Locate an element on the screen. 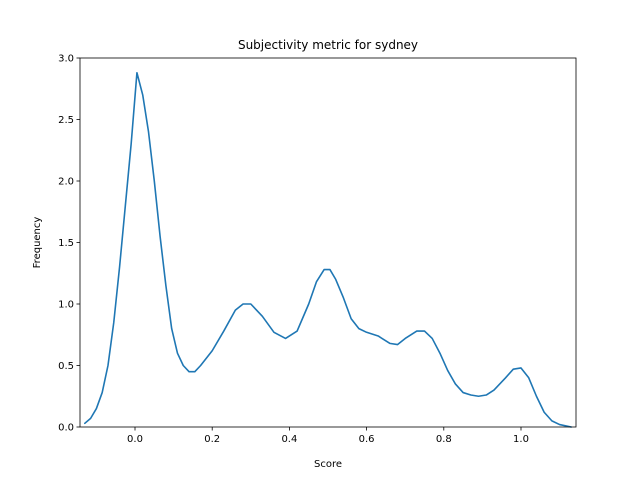  x-tick-label: 0.4 is located at coordinates (289, 439).